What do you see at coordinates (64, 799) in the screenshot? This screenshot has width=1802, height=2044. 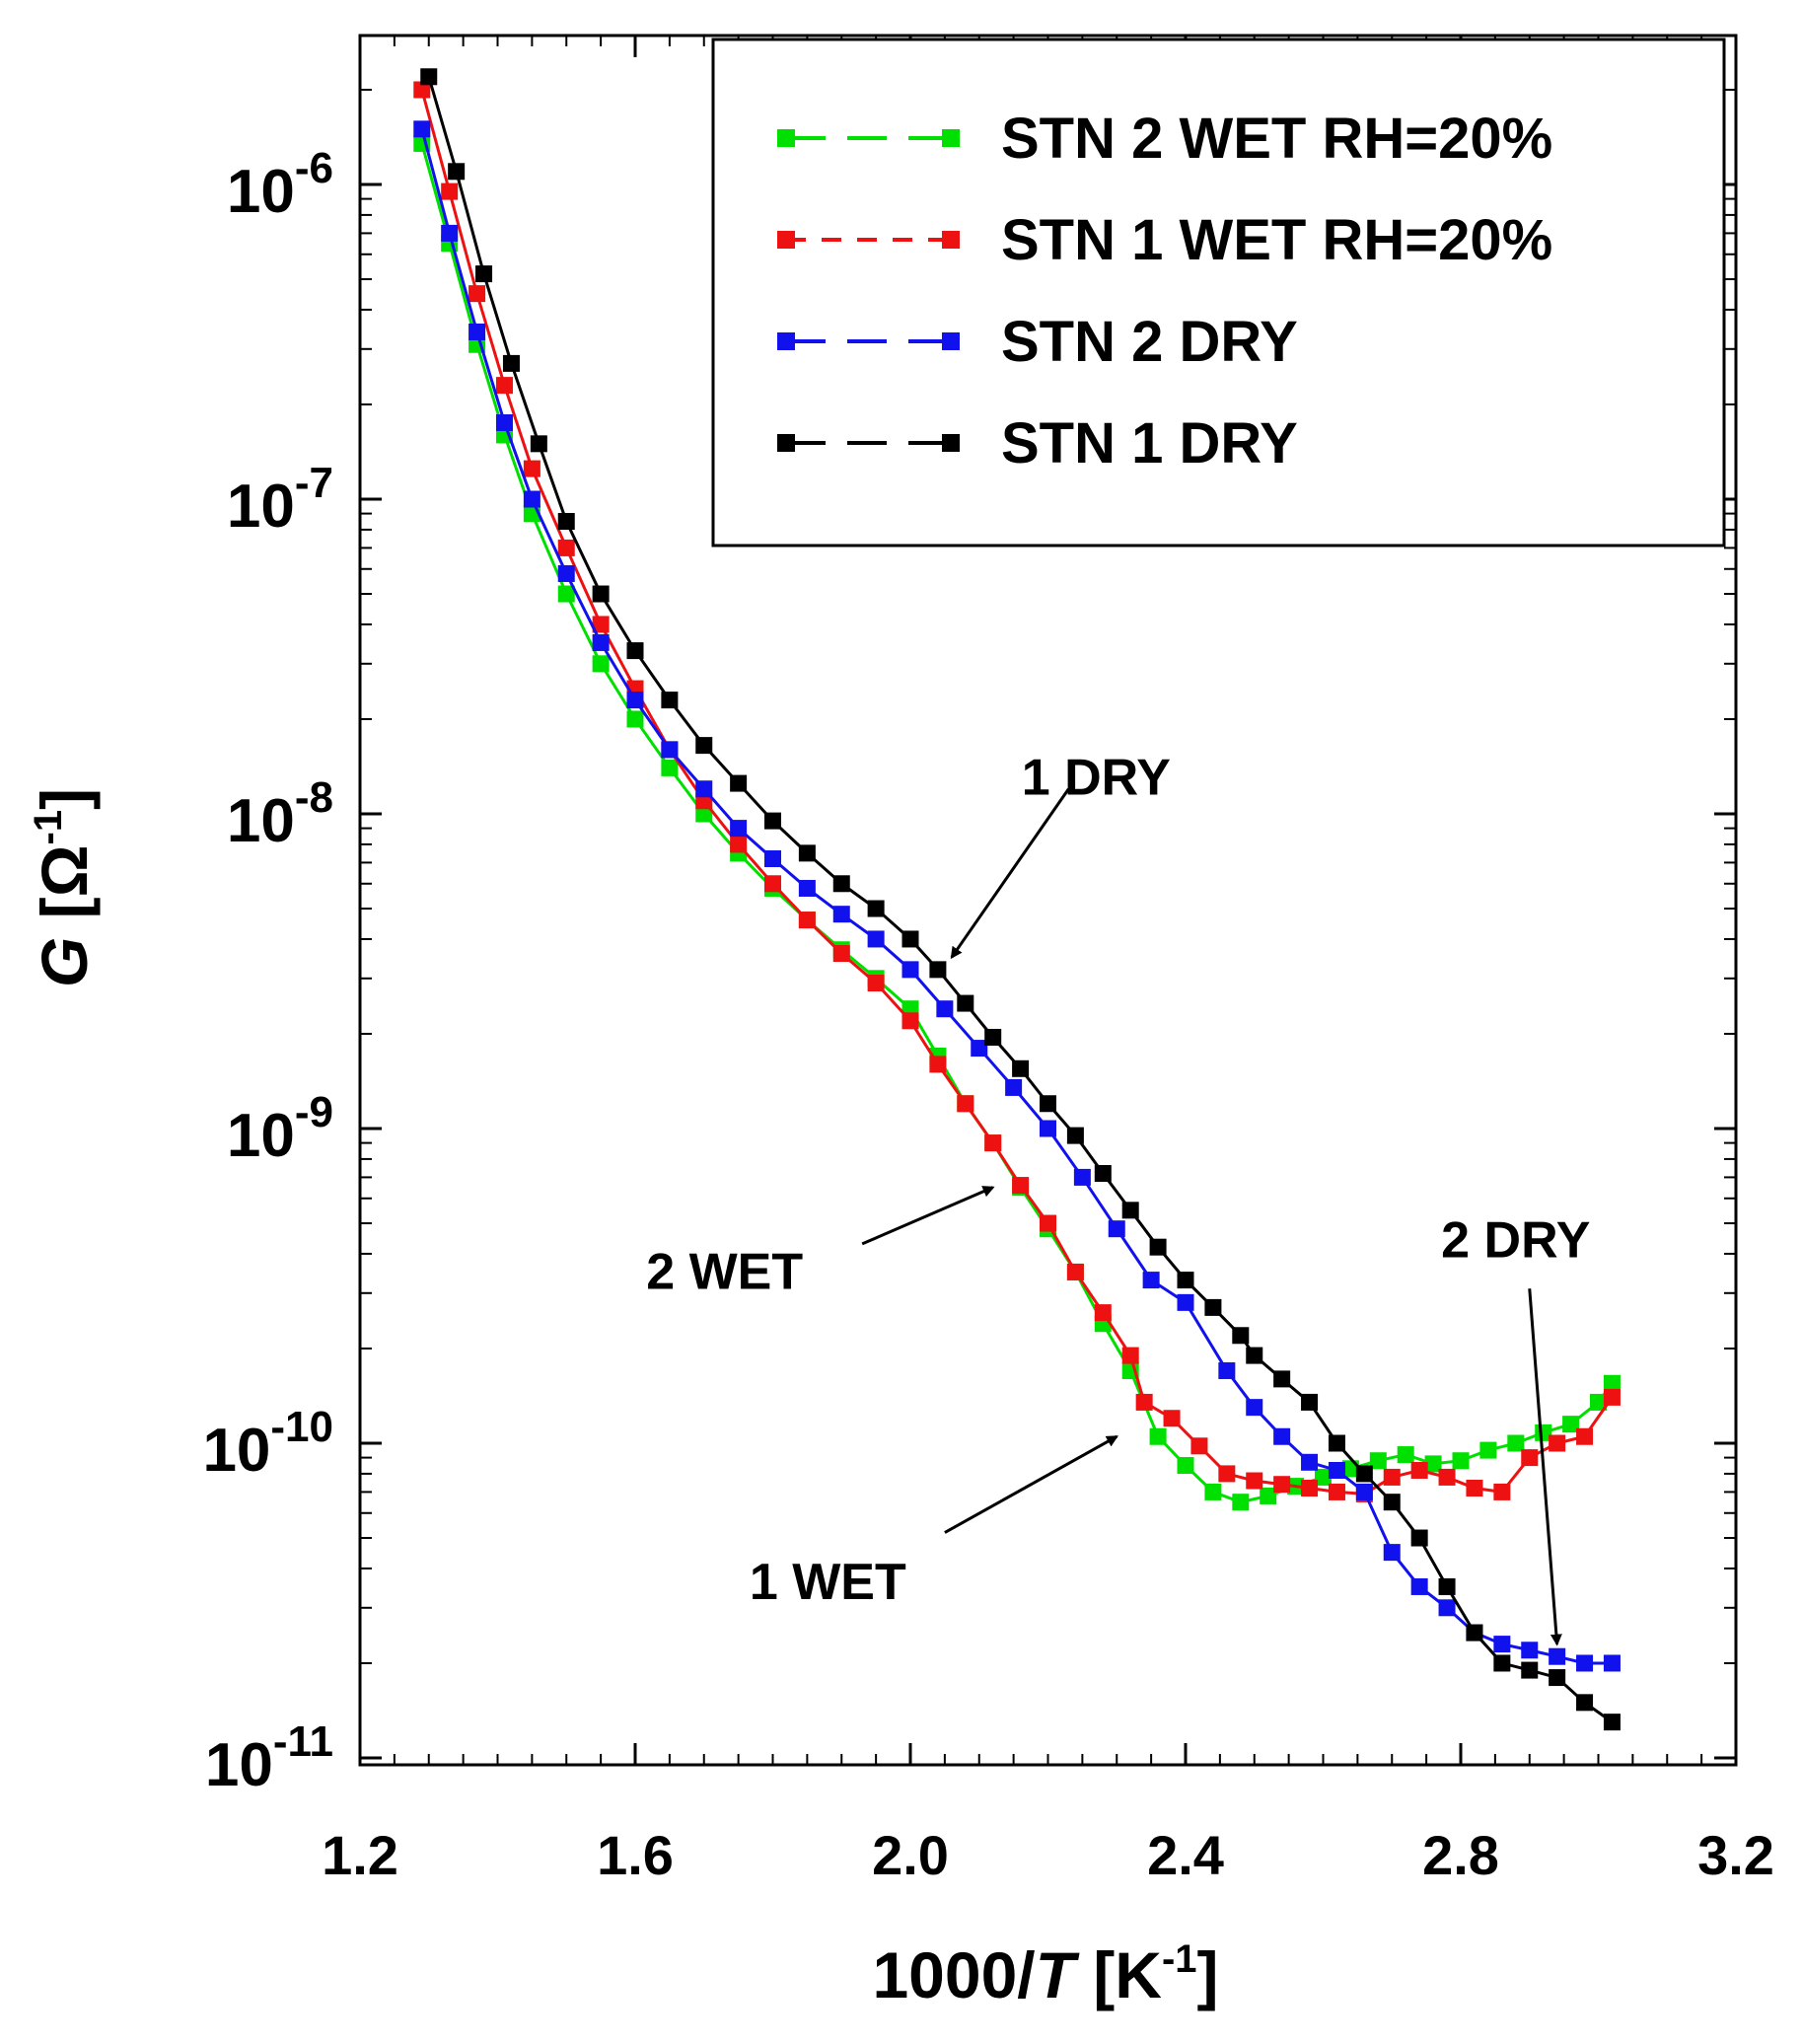 I see `y-axis-title-unit-close: ]` at bounding box center [64, 799].